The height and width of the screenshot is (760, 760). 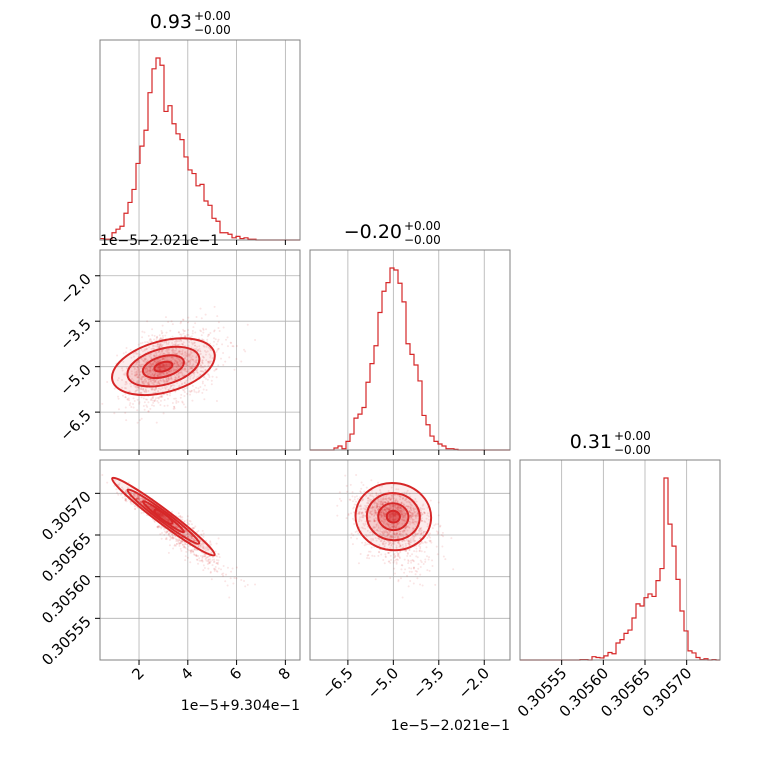 I want to click on x-offset-text-col1: 1e−5−2.021e−1, so click(x=450, y=726).